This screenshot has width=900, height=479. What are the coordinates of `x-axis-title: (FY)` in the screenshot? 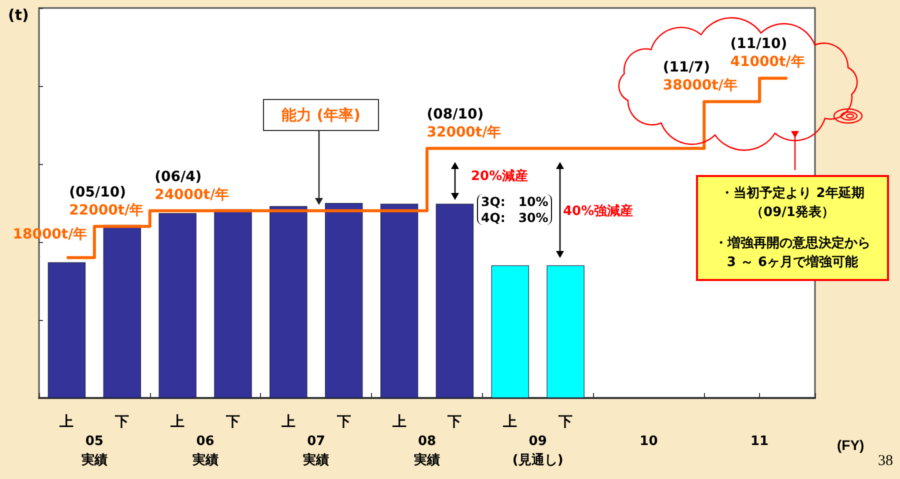 It's located at (850, 445).